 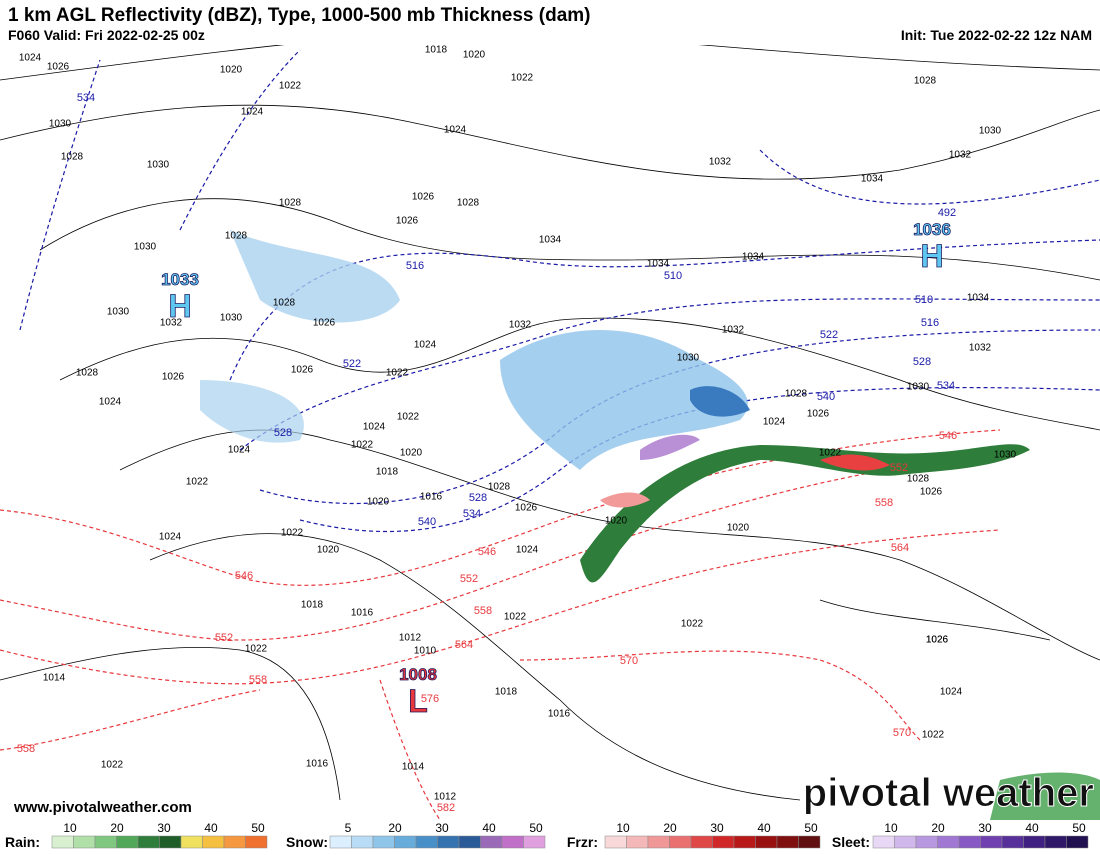 I want to click on init-time: Init: Tue 2022-02-22 12z NAM, so click(x=996, y=35).